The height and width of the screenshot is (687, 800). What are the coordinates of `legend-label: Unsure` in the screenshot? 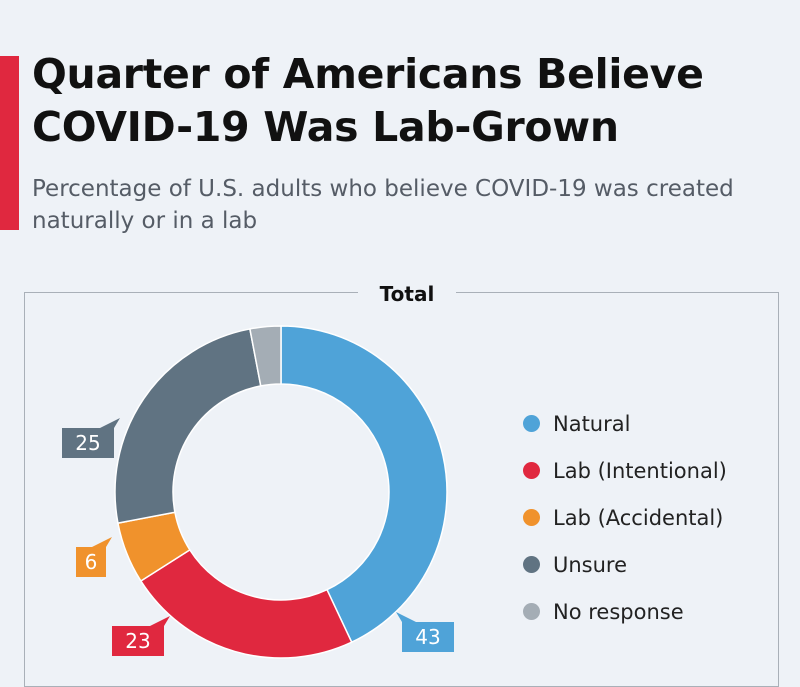 It's located at (590, 564).